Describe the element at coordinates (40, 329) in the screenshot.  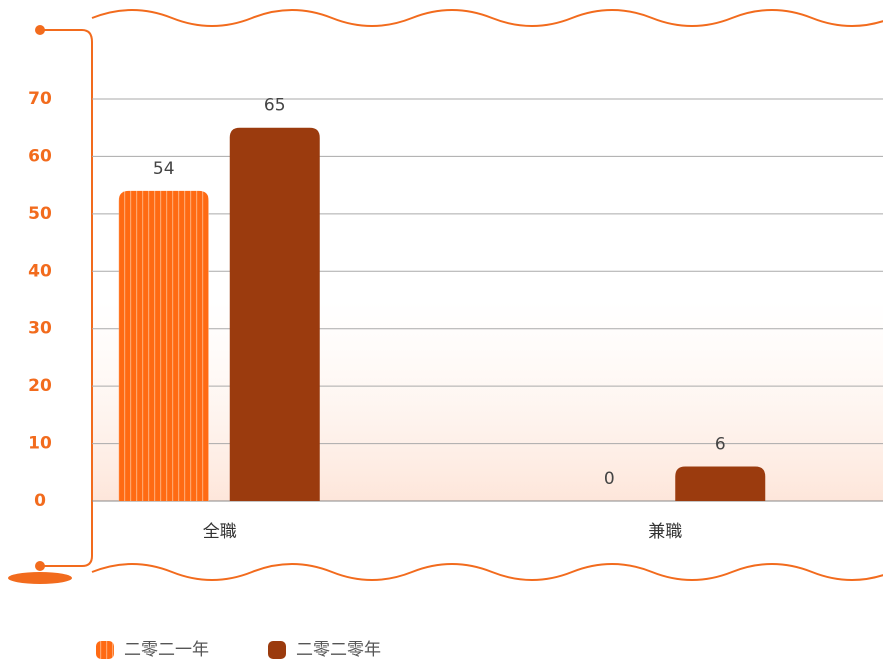
I see `y-tick-label: 30` at that location.